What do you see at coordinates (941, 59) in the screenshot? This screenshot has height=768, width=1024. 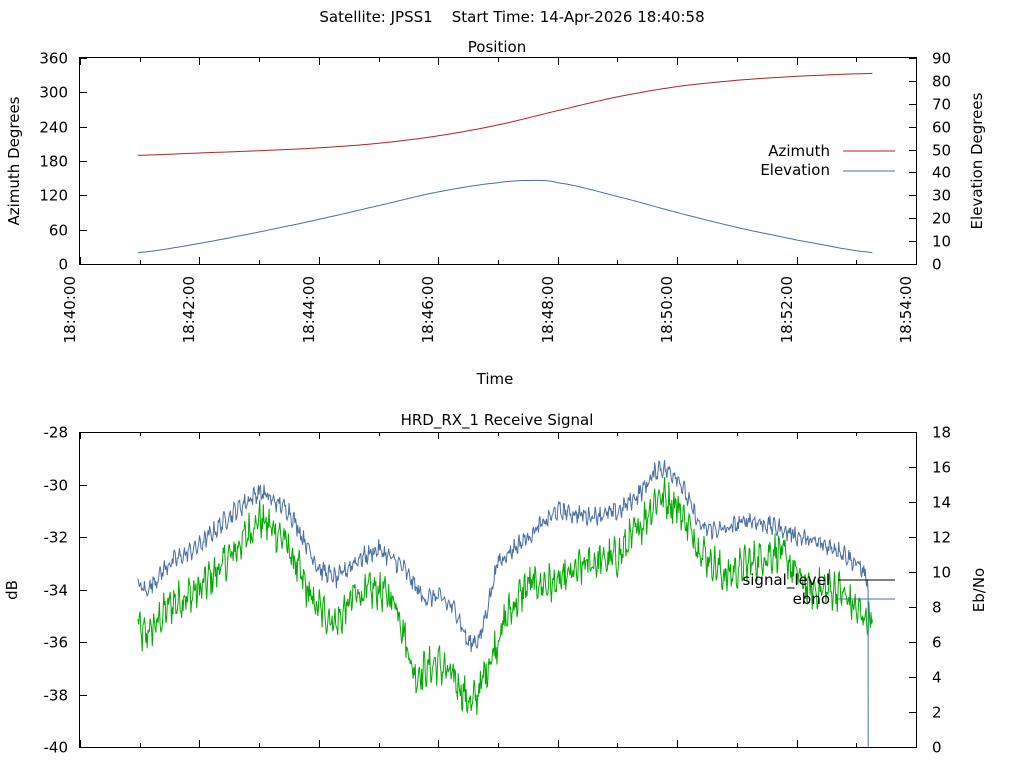 I see `elevation-tick-label: 90` at bounding box center [941, 59].